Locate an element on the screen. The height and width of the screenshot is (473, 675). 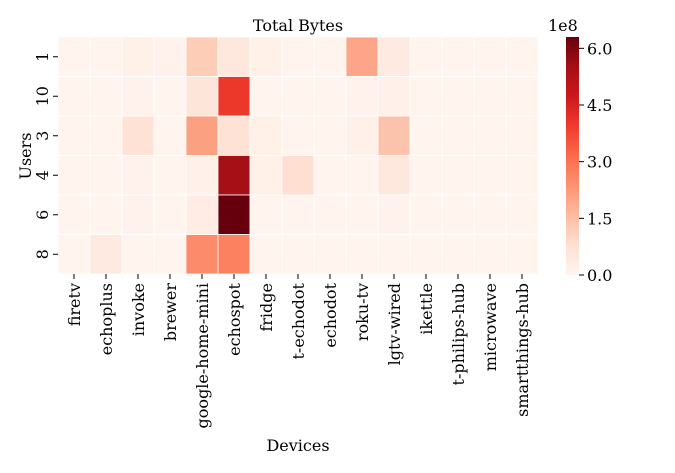
x-tick-label: firetv is located at coordinates (74, 304).